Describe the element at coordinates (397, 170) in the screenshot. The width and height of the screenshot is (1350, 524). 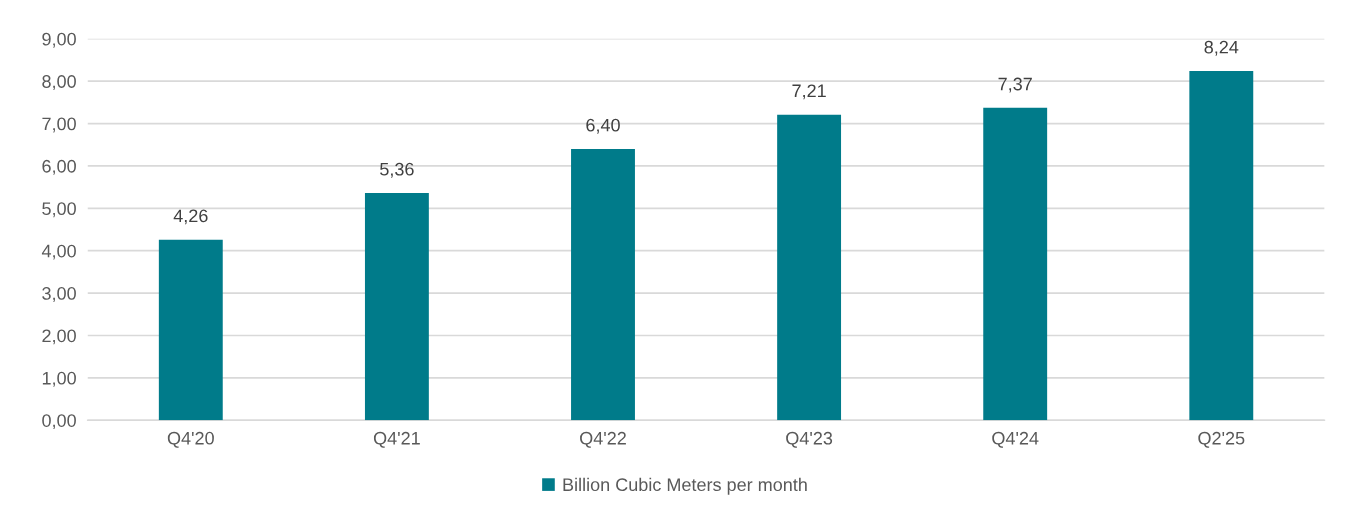
I see `data-label: 5,36` at that location.